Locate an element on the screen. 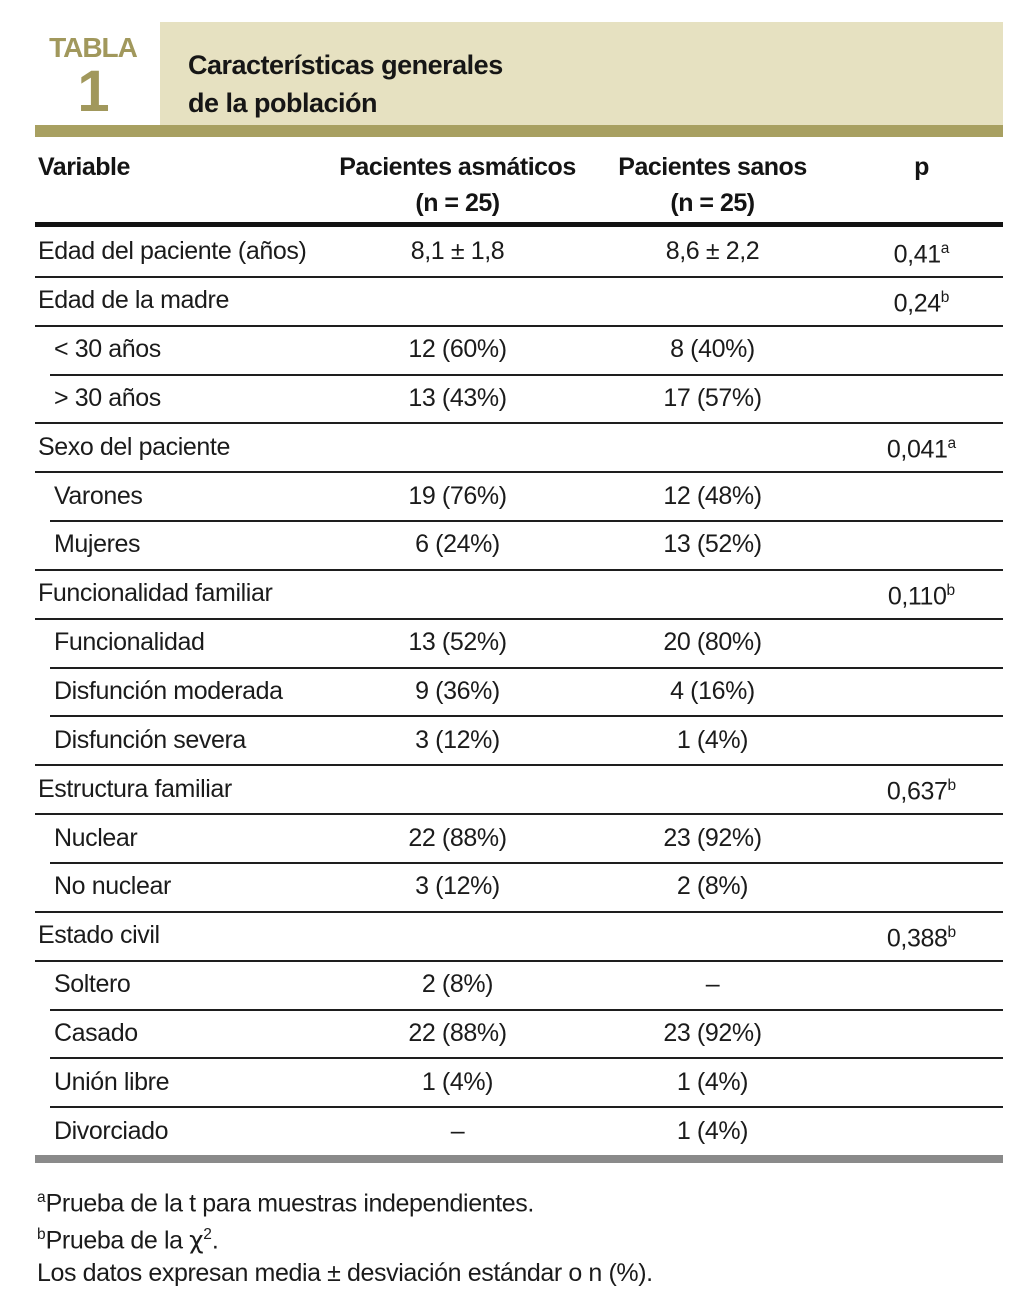  row-label: Unión libre is located at coordinates (112, 1081).